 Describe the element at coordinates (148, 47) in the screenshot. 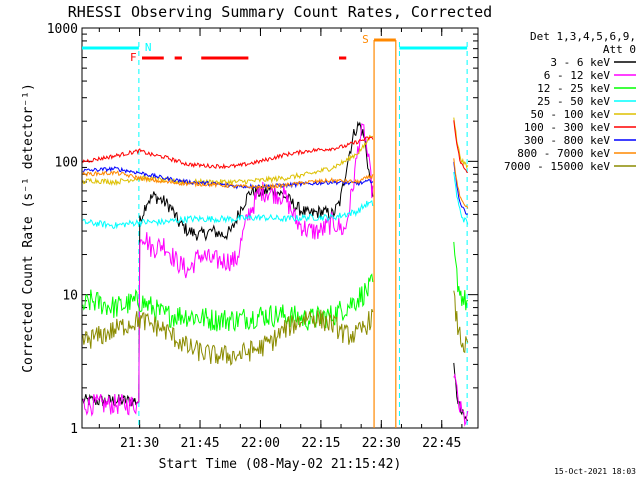

I see `flag-label-N: N` at that location.